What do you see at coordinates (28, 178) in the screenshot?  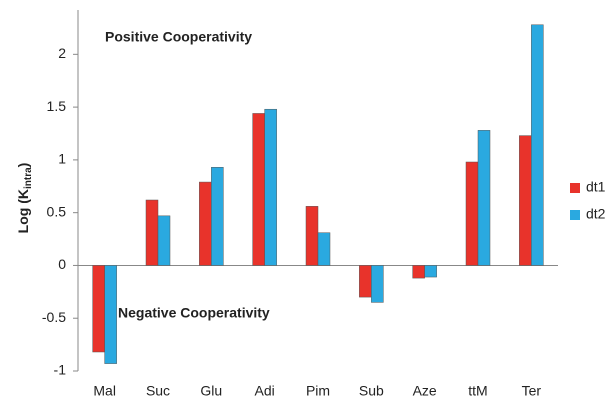 I see `y-label-sub: intra` at bounding box center [28, 178].